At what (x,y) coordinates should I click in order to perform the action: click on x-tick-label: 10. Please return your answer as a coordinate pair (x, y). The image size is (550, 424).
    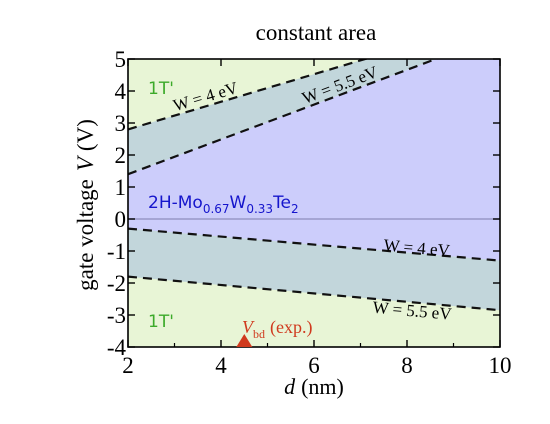
    Looking at the image, I should click on (500, 365).